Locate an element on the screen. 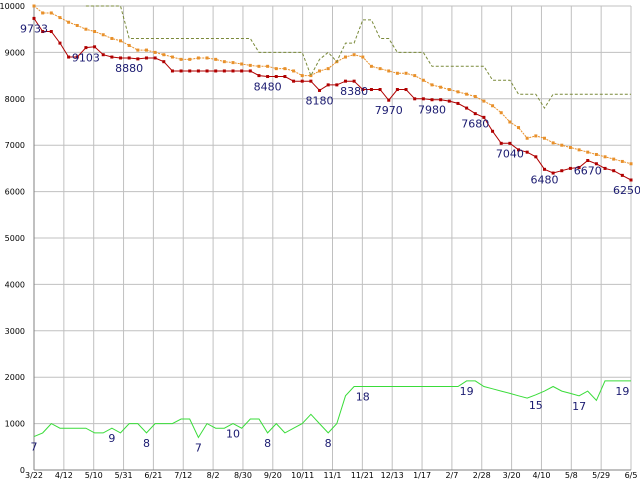  x-tick-label: 6/5 is located at coordinates (631, 475).